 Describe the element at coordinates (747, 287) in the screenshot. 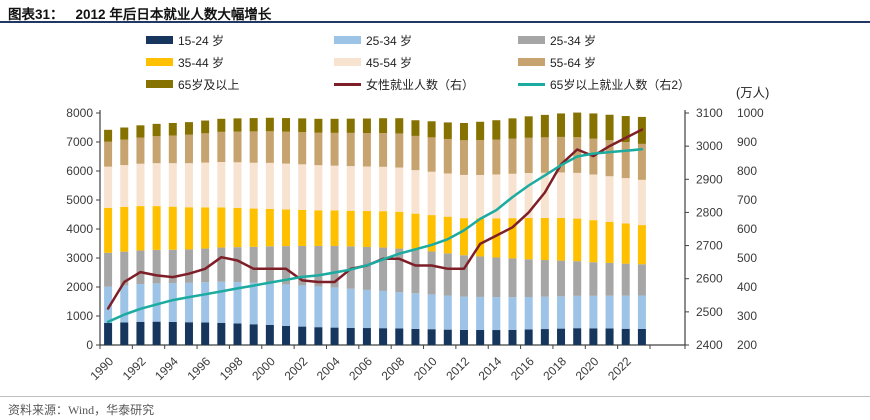

I see `right2-axis-tick-label: 400` at that location.